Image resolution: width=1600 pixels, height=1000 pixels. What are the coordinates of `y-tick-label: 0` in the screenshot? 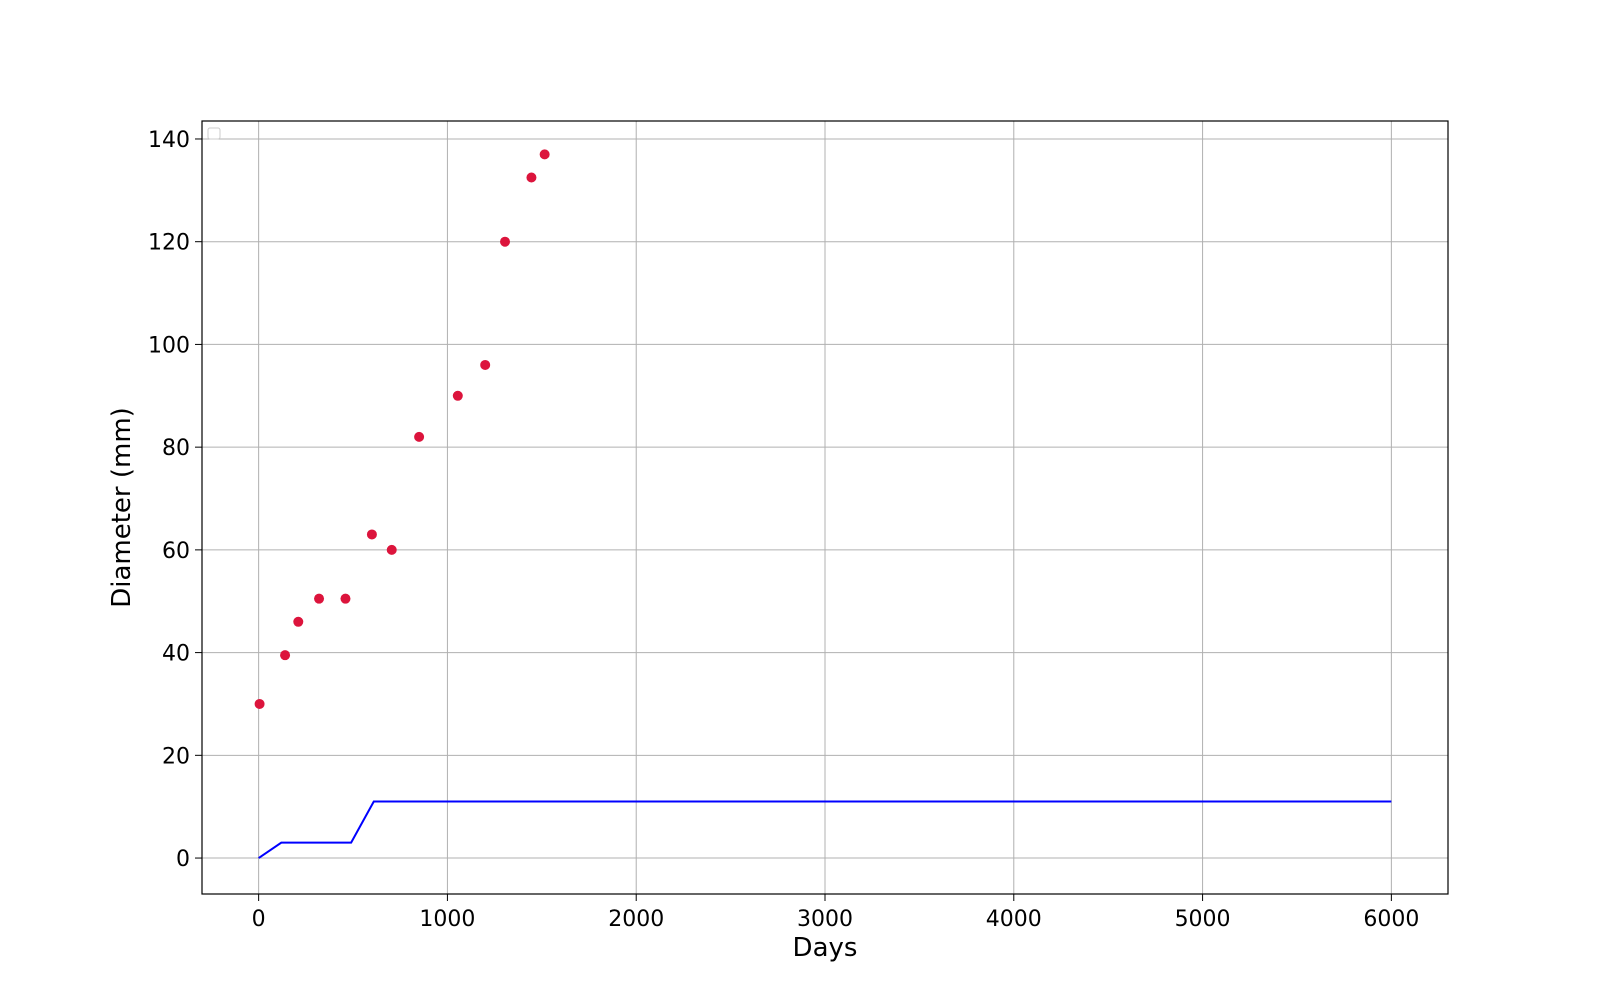 It's located at (183, 859).